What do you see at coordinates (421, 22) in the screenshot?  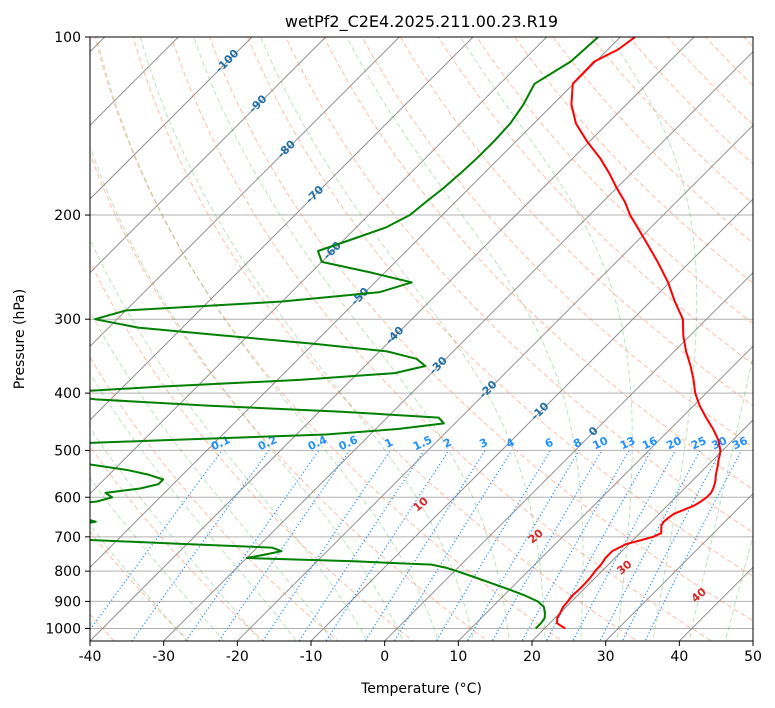 I see `chart-title: wetPf2_C2E4.2025.211.00.23.R19` at bounding box center [421, 22].